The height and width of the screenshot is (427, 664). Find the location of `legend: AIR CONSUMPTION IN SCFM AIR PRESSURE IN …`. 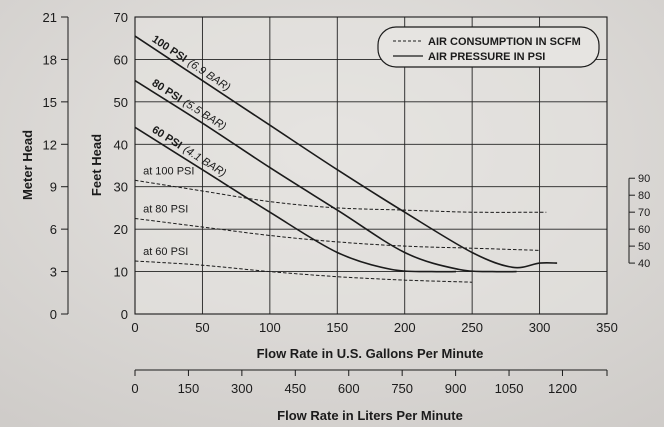

legend: AIR CONSUMPTION IN SCFM AIR PRESSURE IN … is located at coordinates (488, 47).